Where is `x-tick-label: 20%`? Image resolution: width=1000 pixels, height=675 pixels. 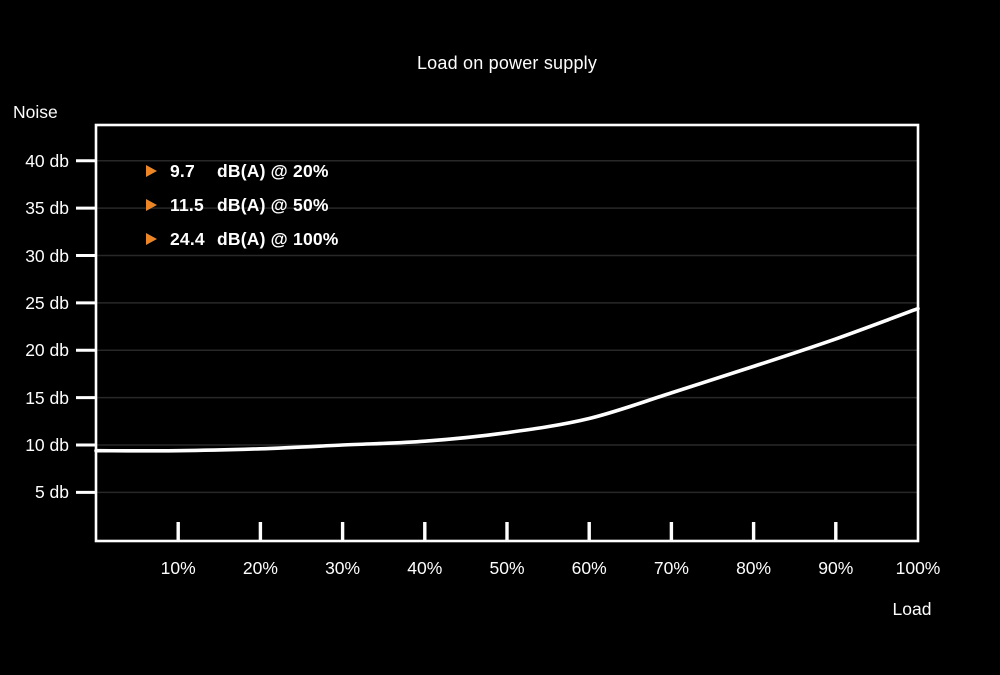
x-tick-label: 20% is located at coordinates (260, 568).